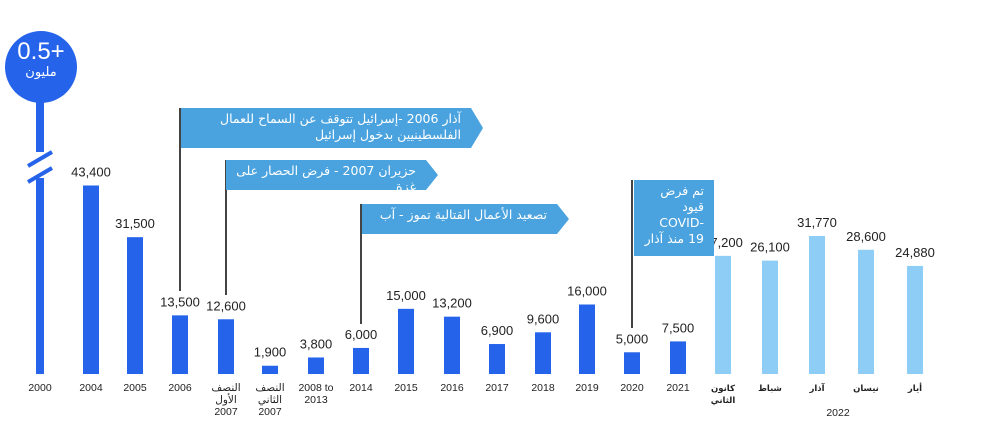 This screenshot has width=1000, height=444. Describe the element at coordinates (915, 252) in the screenshot. I see `value-label-19: 24,880` at that location.